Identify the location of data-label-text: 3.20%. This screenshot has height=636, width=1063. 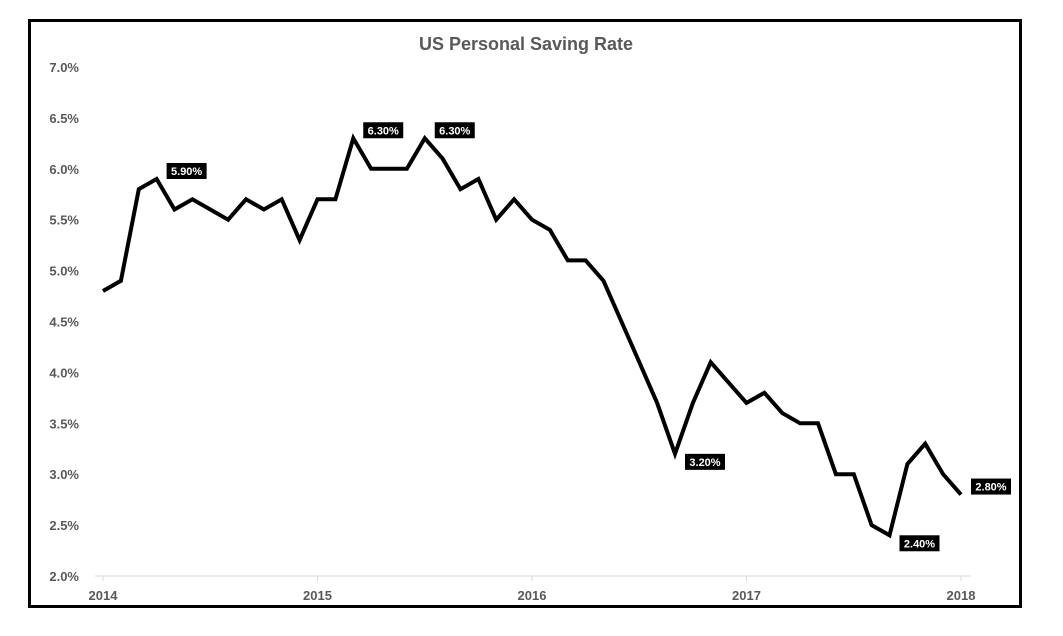
(704, 463).